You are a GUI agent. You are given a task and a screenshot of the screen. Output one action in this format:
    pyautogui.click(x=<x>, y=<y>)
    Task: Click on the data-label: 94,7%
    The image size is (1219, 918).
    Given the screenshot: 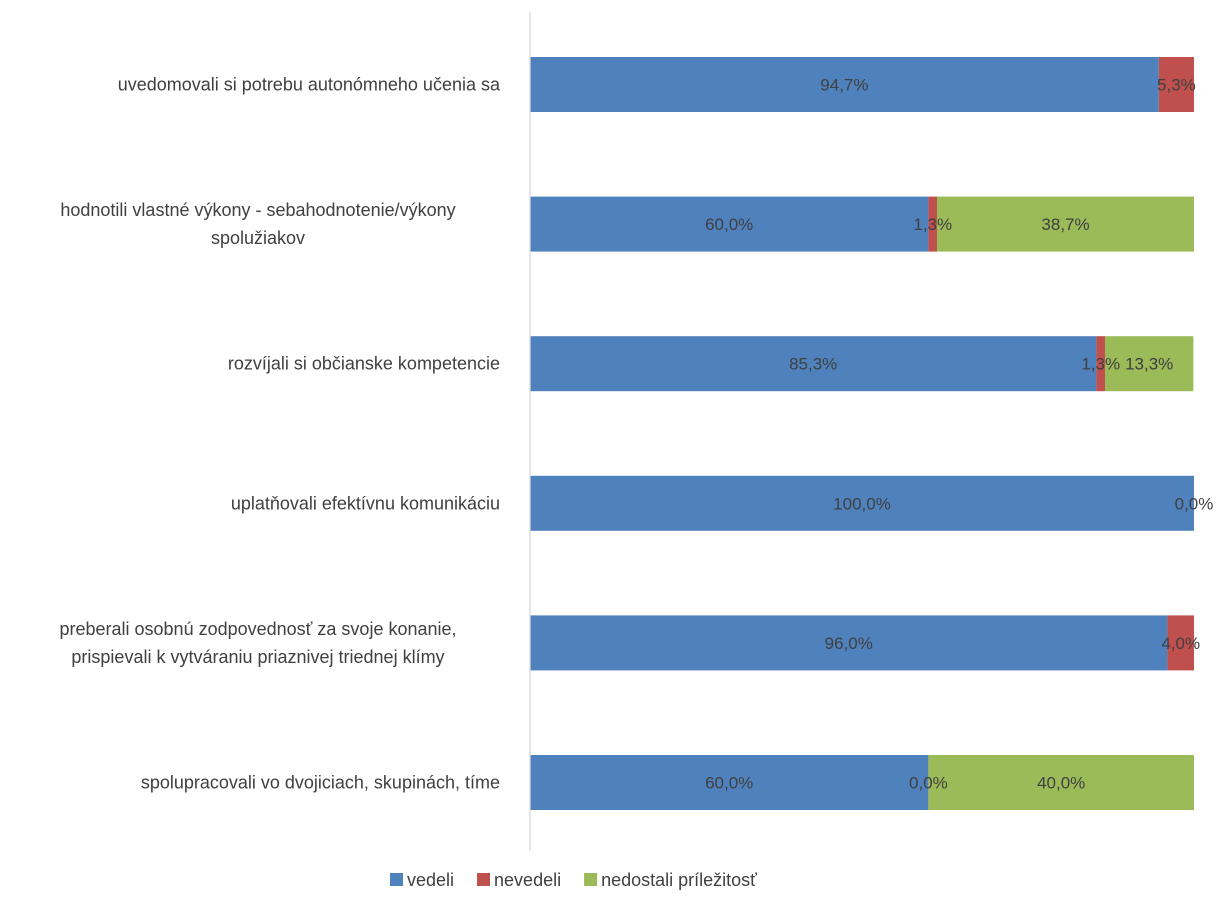 What is the action you would take?
    pyautogui.click(x=844, y=85)
    